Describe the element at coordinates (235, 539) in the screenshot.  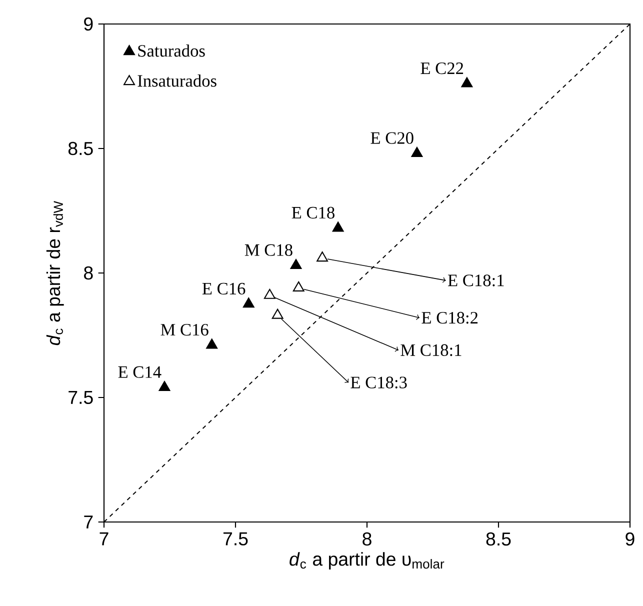
I see `x-tick-label: 7.5` at that location.